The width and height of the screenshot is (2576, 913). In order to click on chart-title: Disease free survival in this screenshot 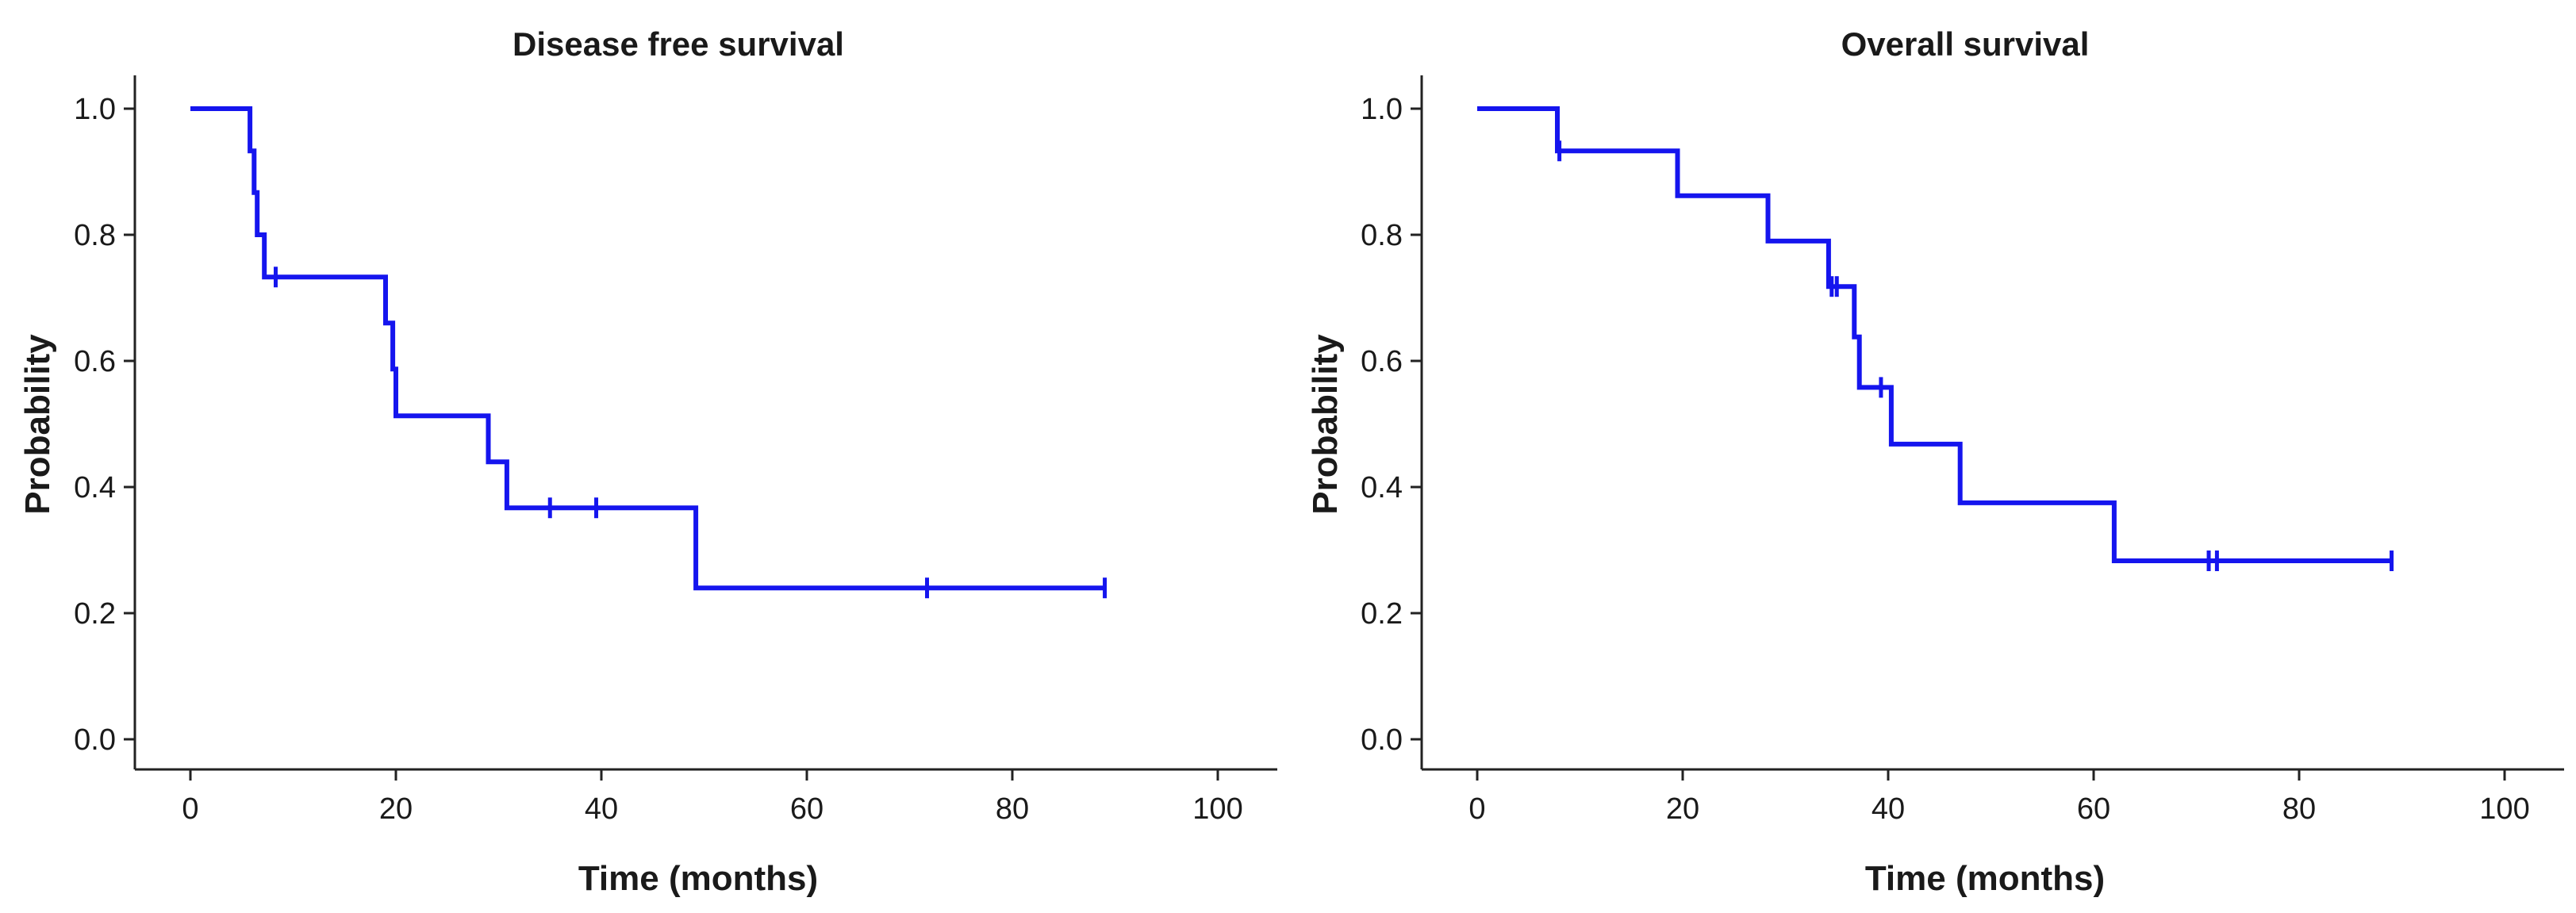, I will do `click(678, 44)`.